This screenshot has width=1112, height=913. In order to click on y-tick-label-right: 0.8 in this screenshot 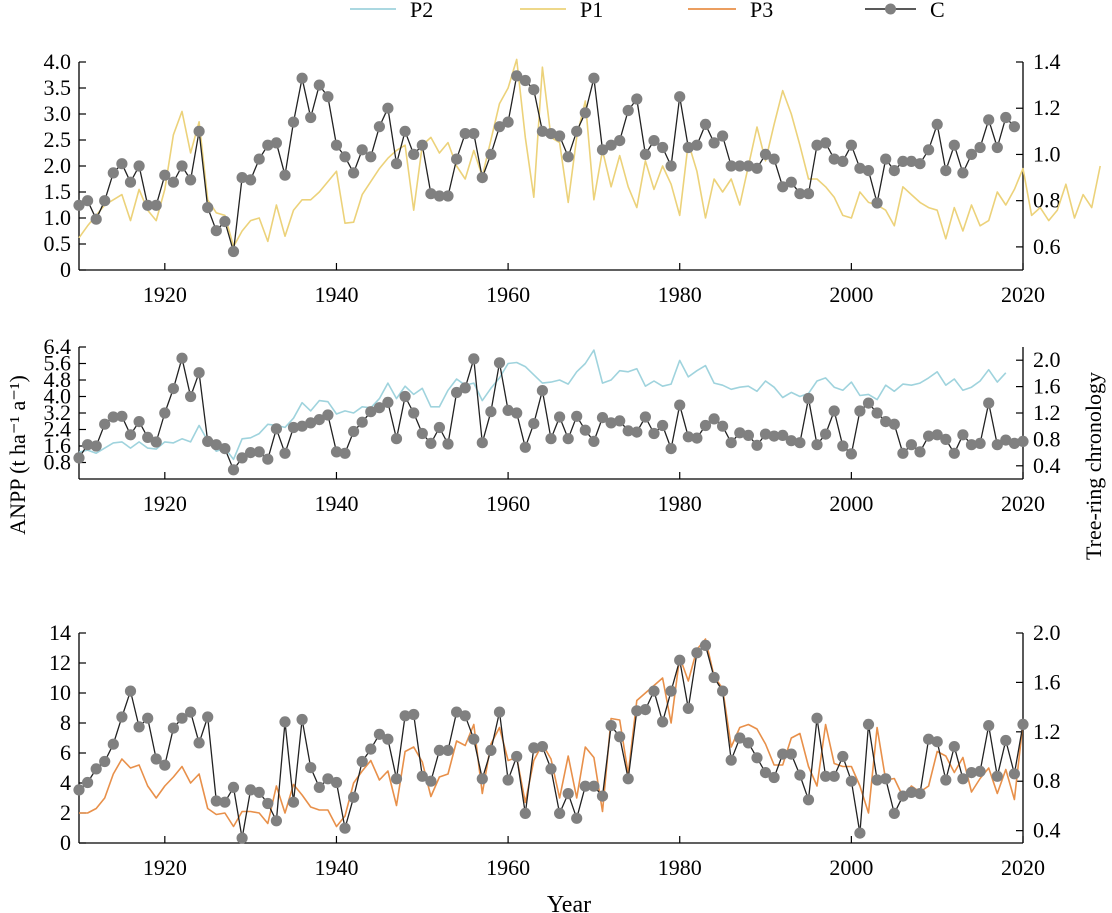, I will do `click(1047, 200)`.